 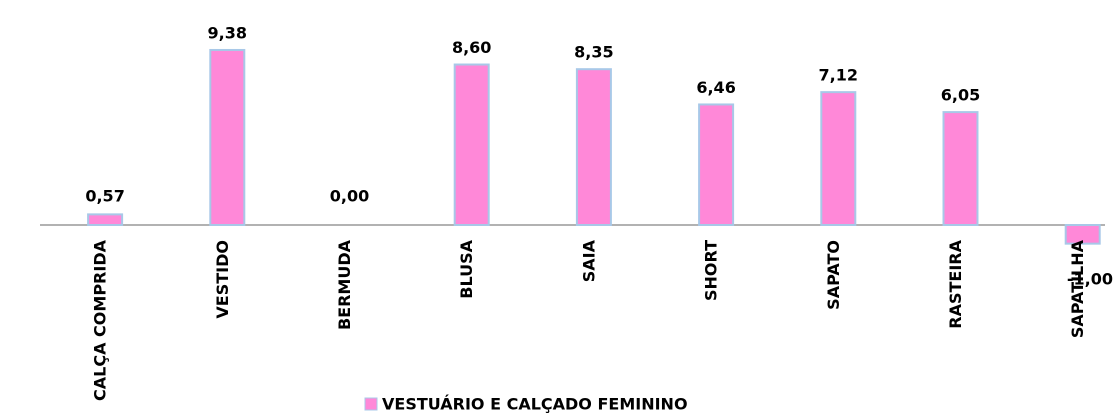 What do you see at coordinates (371, 404) in the screenshot?
I see `legend-swatch` at bounding box center [371, 404].